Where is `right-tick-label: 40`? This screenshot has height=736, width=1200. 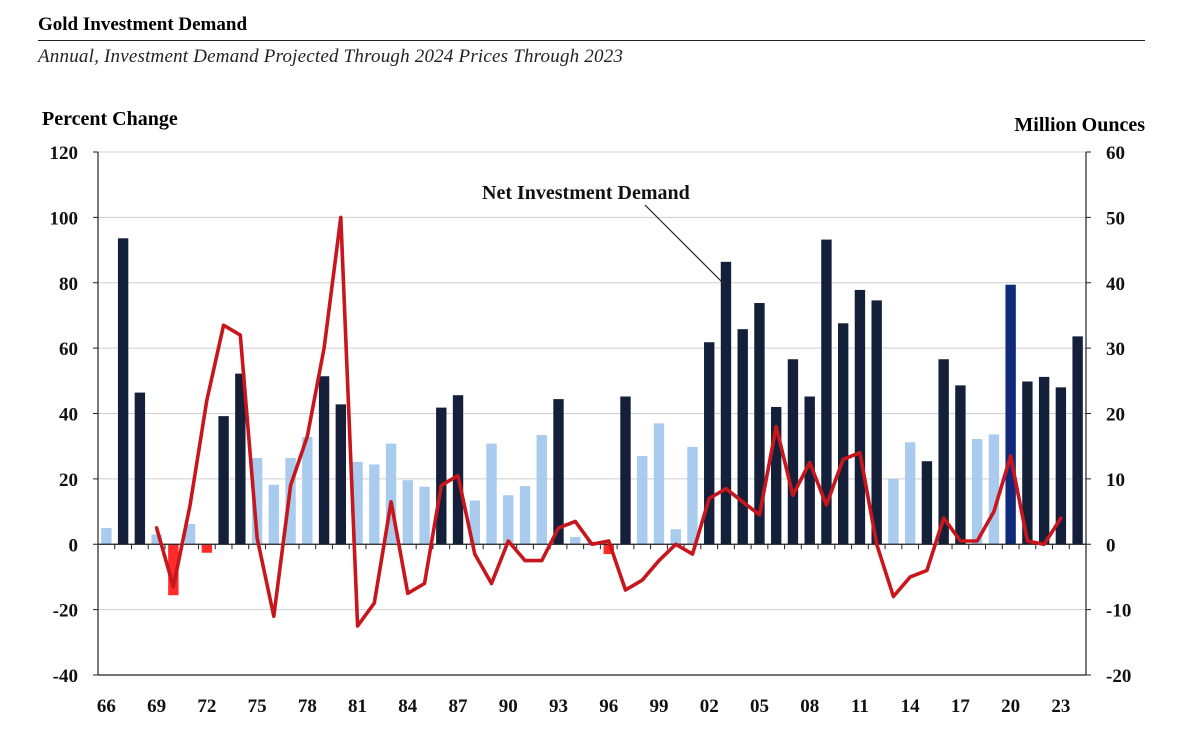 right-tick-label: 40 is located at coordinates (1115, 284).